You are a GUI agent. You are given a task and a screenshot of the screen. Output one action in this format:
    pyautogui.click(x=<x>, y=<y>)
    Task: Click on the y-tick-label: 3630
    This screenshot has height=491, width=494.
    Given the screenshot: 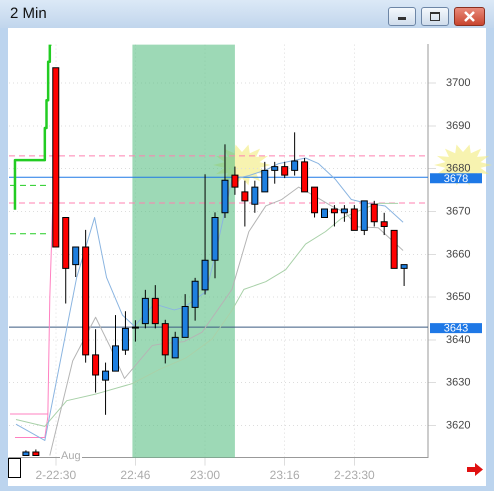 What is the action you would take?
    pyautogui.click(x=458, y=382)
    